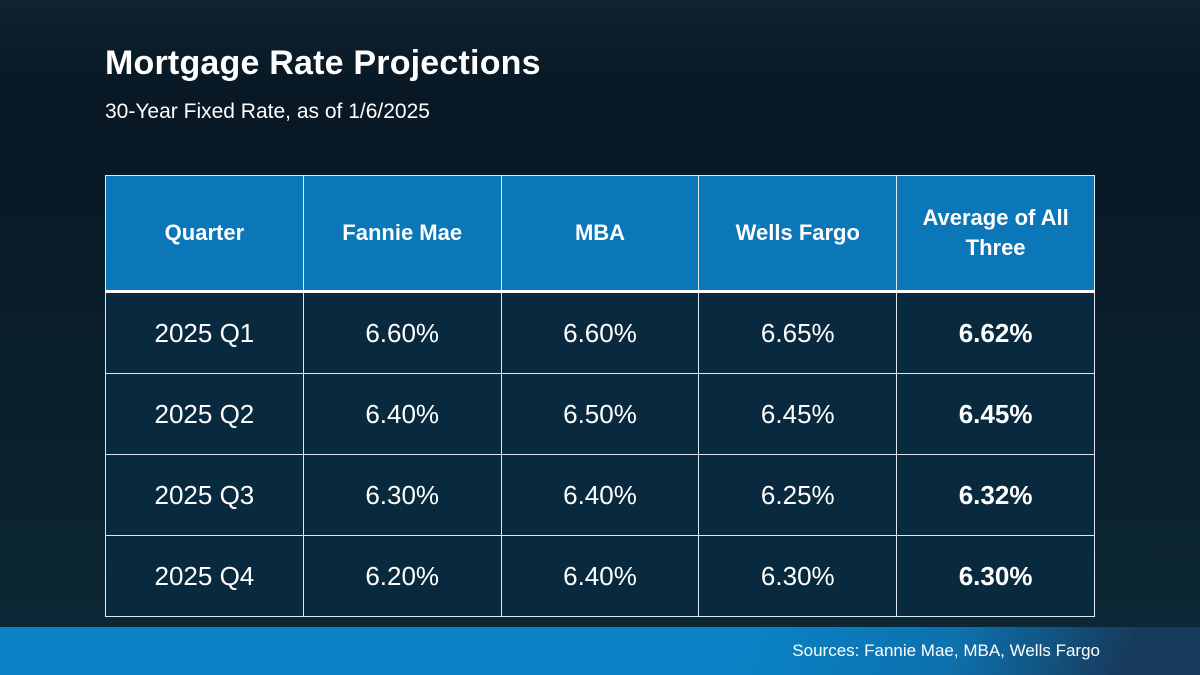  I want to click on cell-average: 6.30%, so click(995, 576).